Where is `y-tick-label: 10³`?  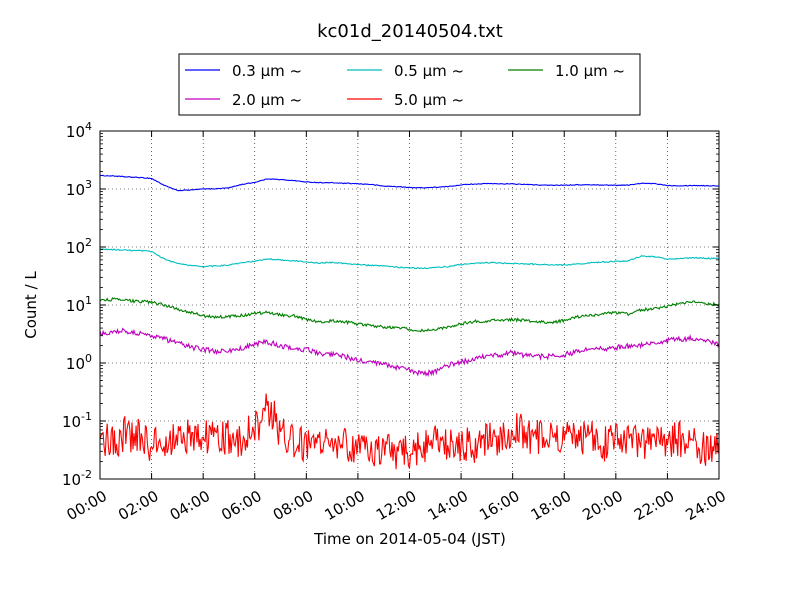 y-tick-label: 10³ is located at coordinates (79, 188).